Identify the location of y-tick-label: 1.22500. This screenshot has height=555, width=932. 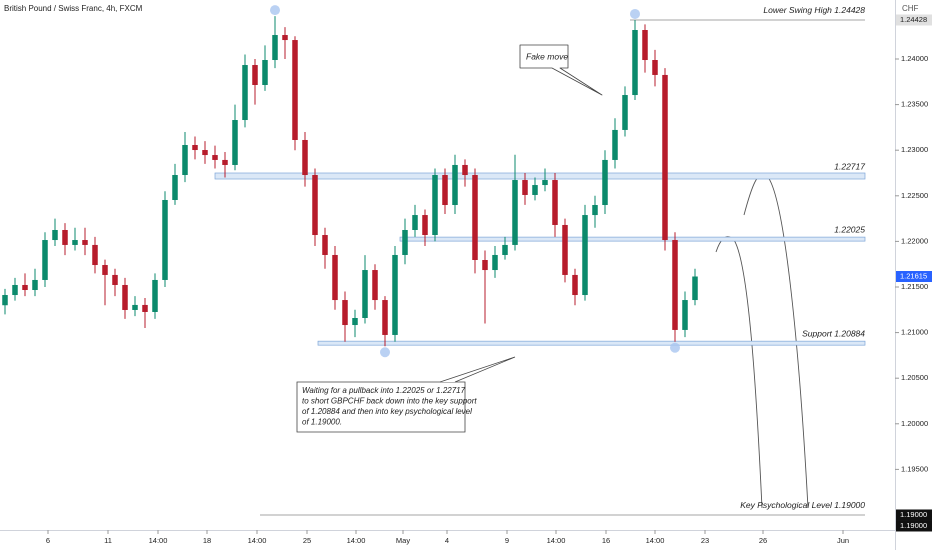
(914, 195).